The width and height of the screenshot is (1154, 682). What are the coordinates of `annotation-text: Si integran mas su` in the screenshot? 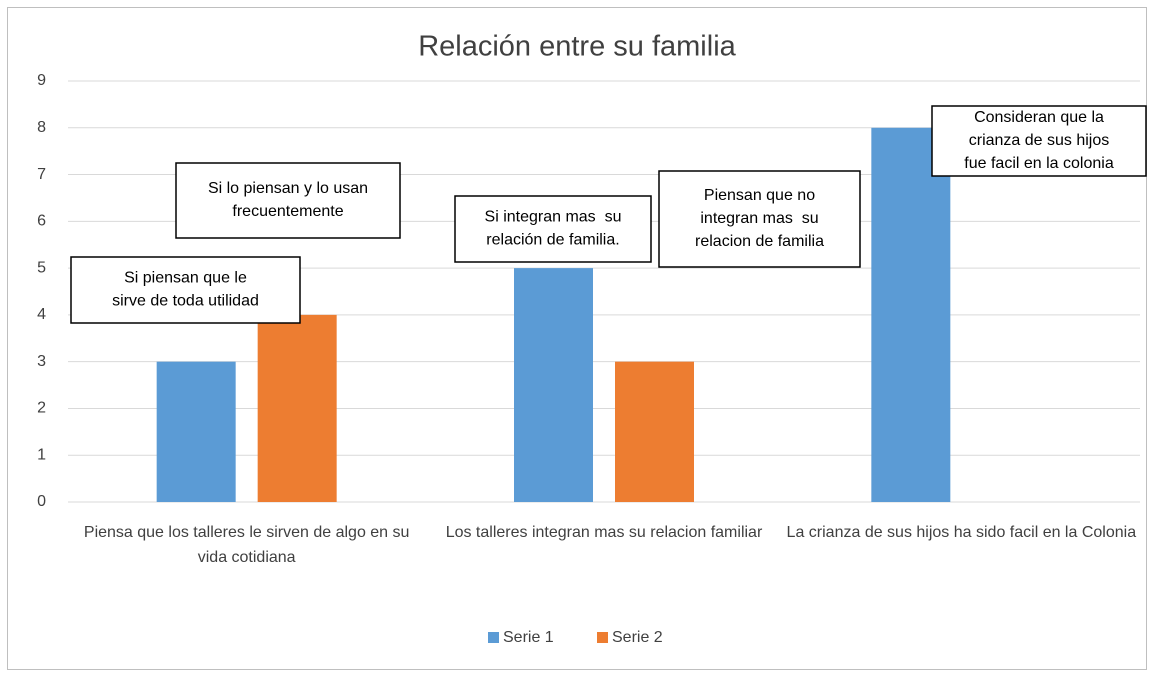 It's located at (553, 217).